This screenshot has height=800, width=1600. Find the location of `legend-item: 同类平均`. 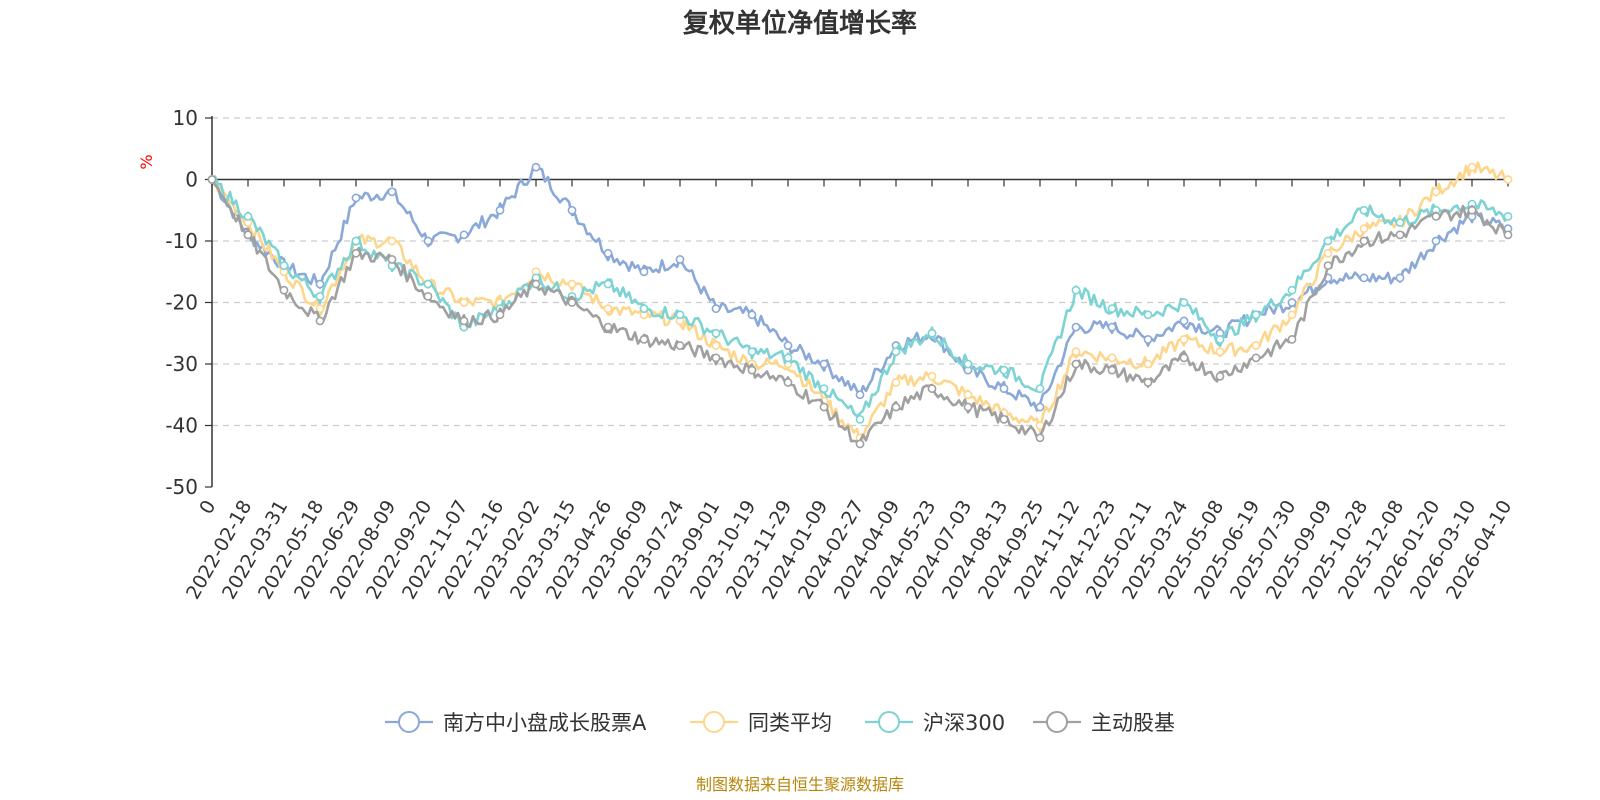

legend-item: 同类平均 is located at coordinates (761, 723).